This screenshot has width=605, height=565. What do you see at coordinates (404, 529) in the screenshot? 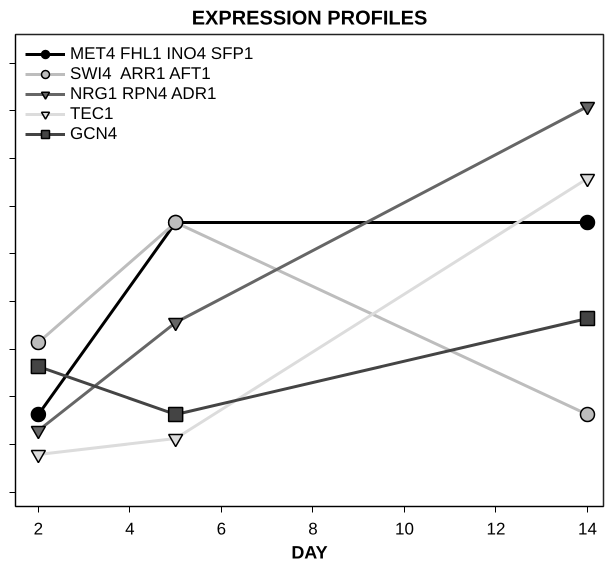
I see `x-tick-label: 10` at bounding box center [404, 529].